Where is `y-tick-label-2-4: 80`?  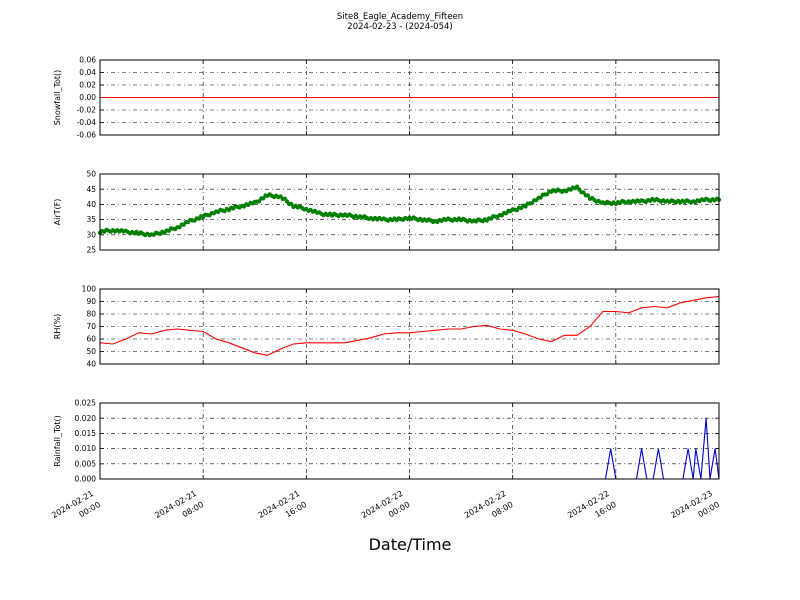 y-tick-label-2-4: 80 is located at coordinates (91, 314).